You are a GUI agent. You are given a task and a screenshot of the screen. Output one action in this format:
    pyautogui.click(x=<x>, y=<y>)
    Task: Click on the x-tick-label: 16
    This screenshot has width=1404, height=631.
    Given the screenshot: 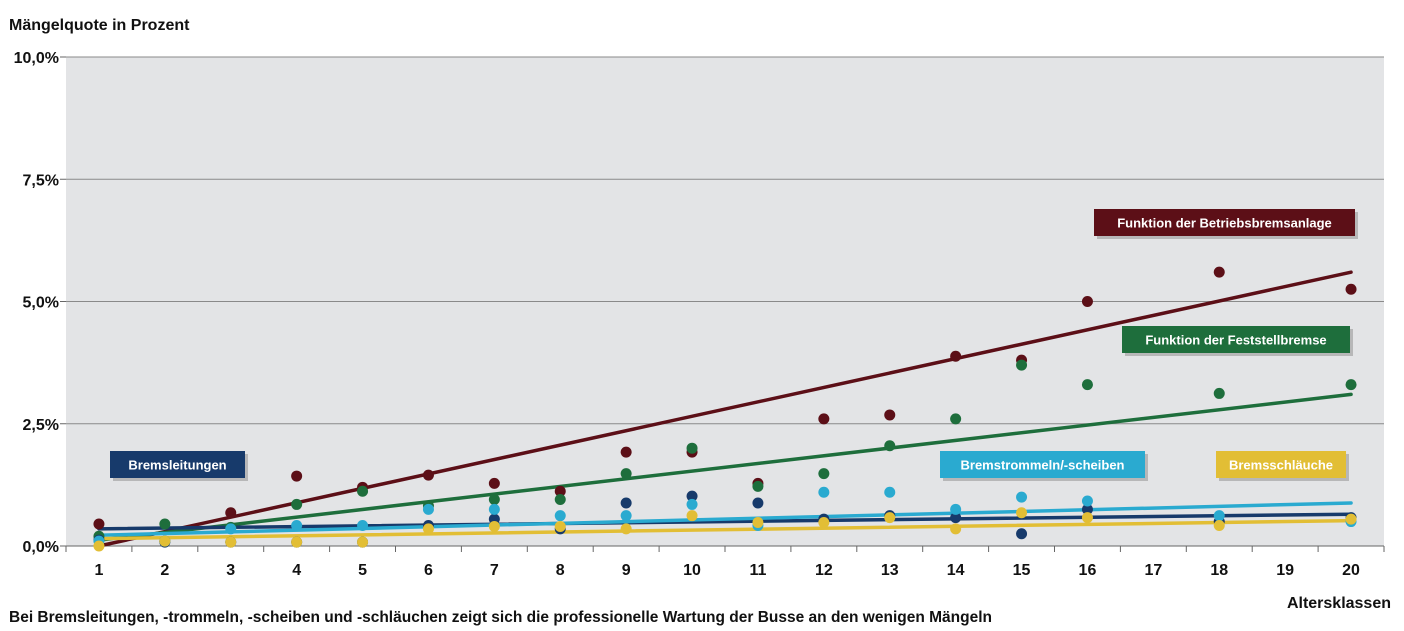 What is the action you would take?
    pyautogui.click(x=1088, y=570)
    